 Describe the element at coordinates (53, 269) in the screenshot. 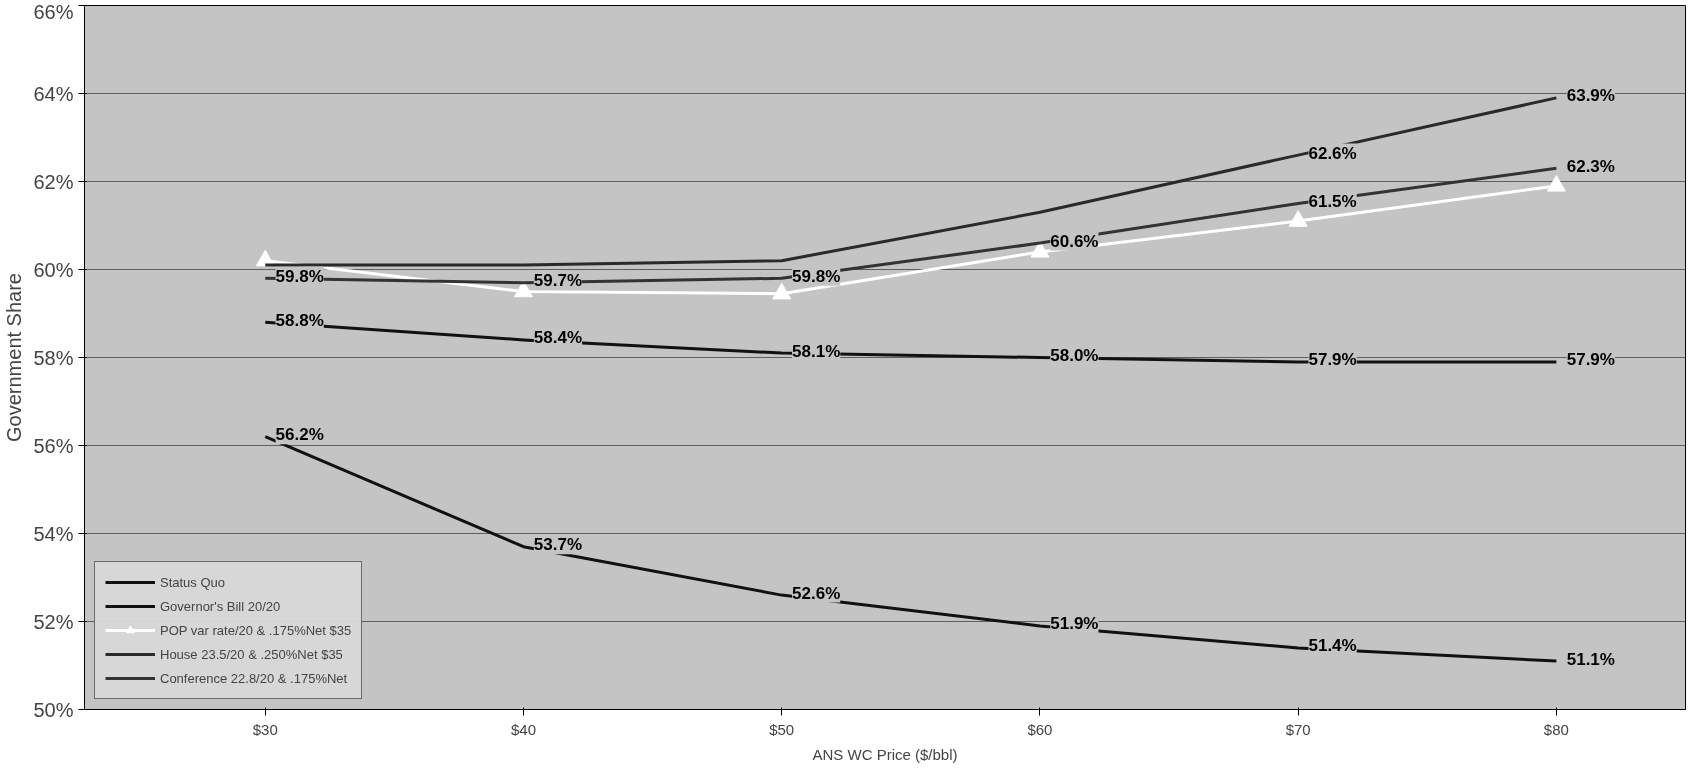

I see `y-tick-label: 60%` at that location.